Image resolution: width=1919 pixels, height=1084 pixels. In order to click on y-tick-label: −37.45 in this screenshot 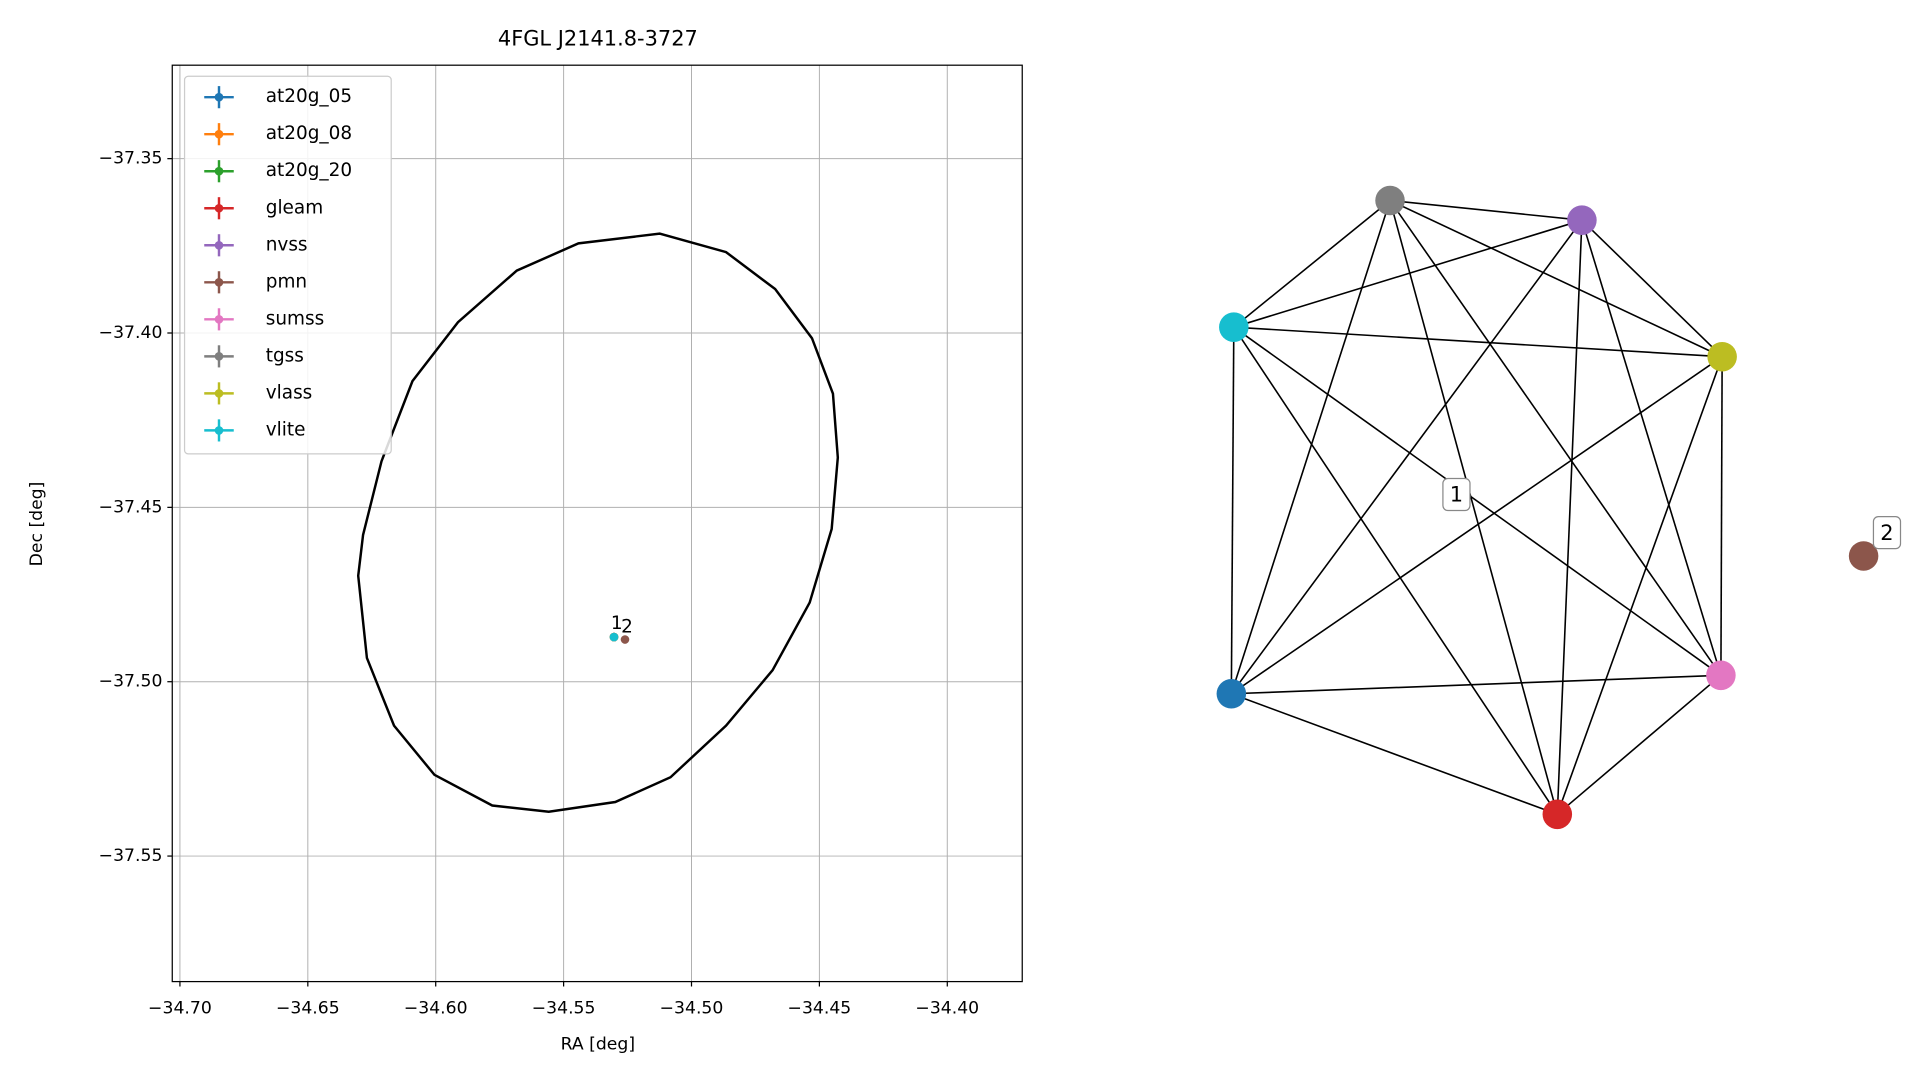, I will do `click(131, 507)`.